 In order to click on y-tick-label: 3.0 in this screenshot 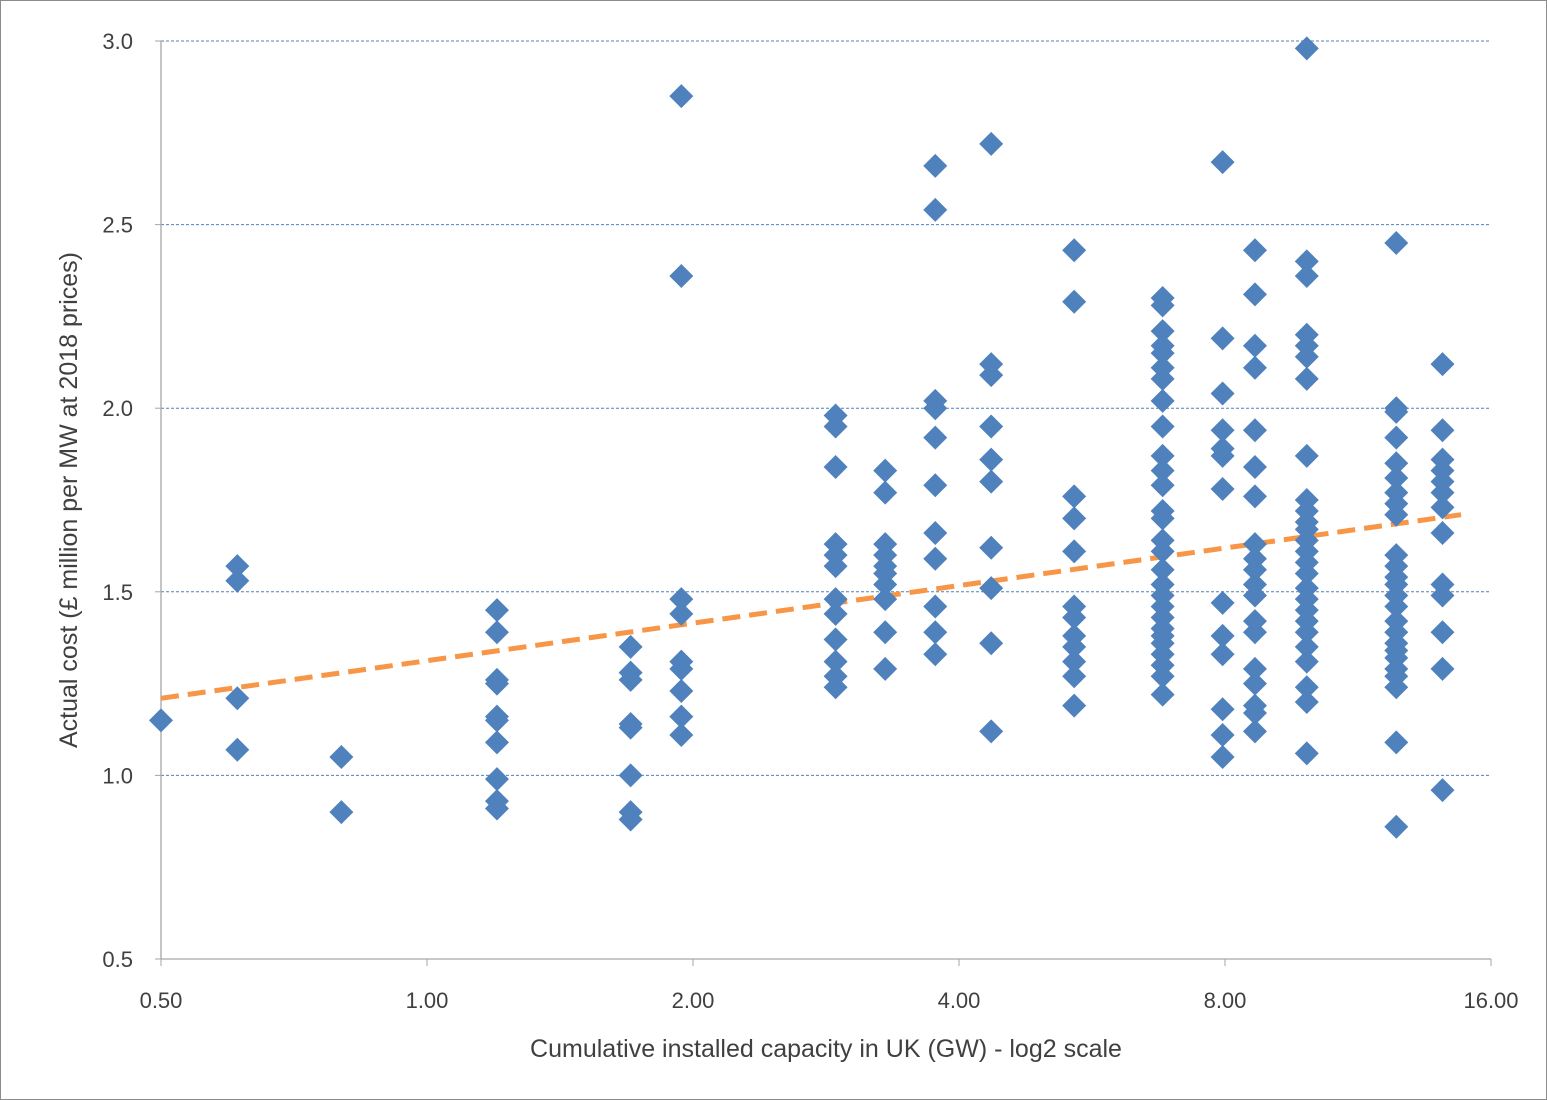, I will do `click(117, 41)`.